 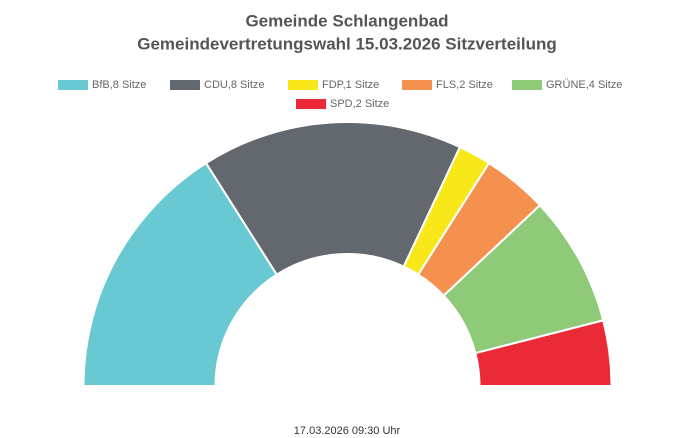 What do you see at coordinates (584, 85) in the screenshot?
I see `legend-label: GRÜNE,4 Sitze` at bounding box center [584, 85].